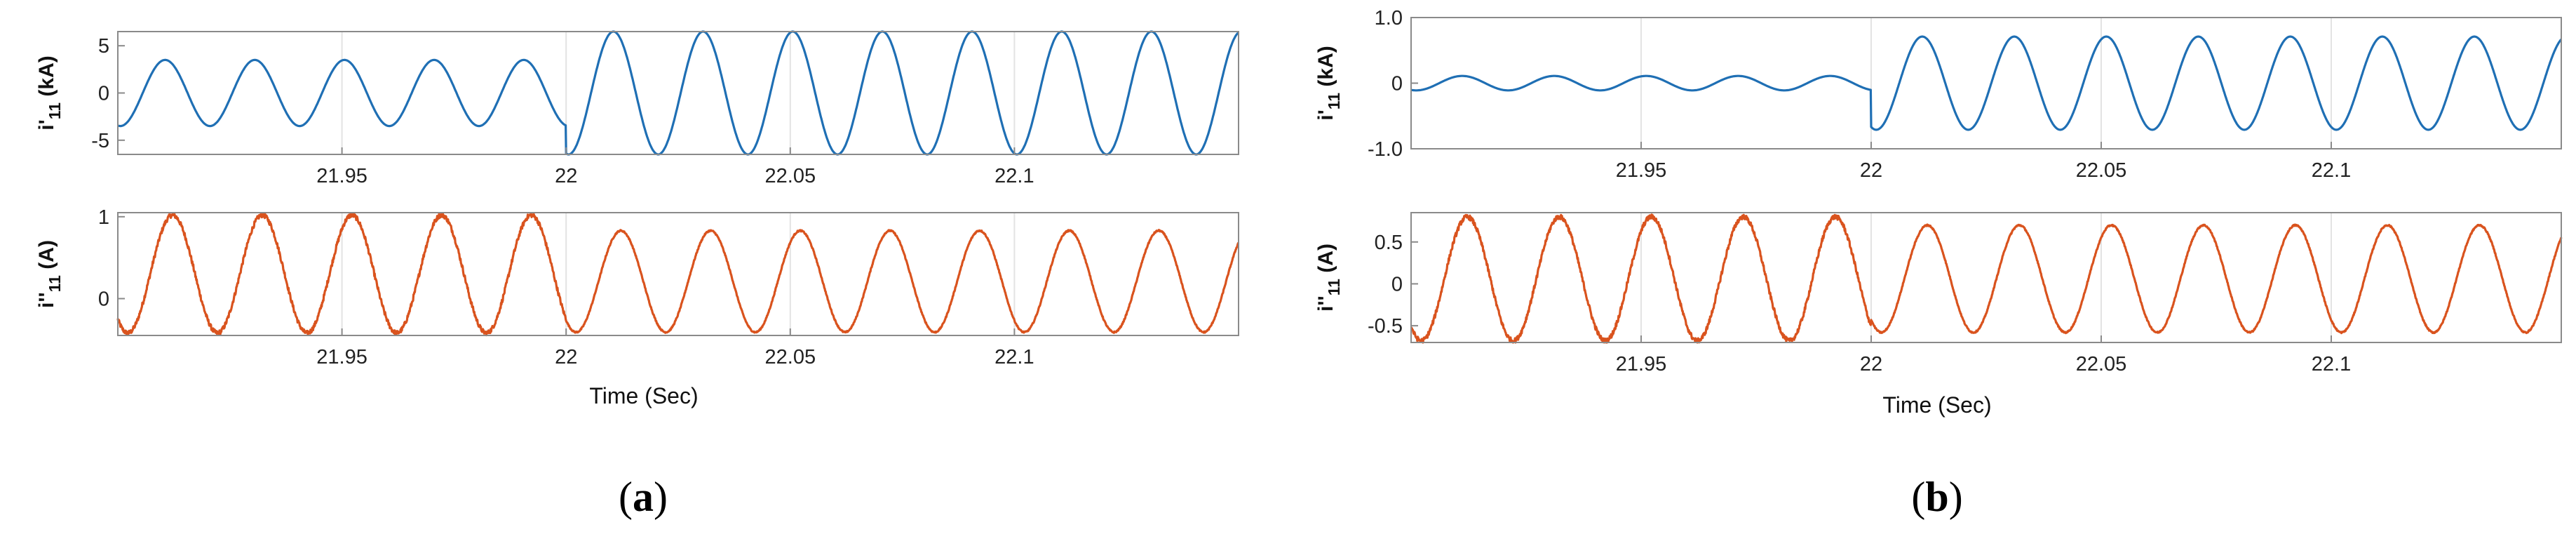 Image resolution: width=2576 pixels, height=546 pixels. I want to click on ytick-label-0: 1, so click(103, 218).